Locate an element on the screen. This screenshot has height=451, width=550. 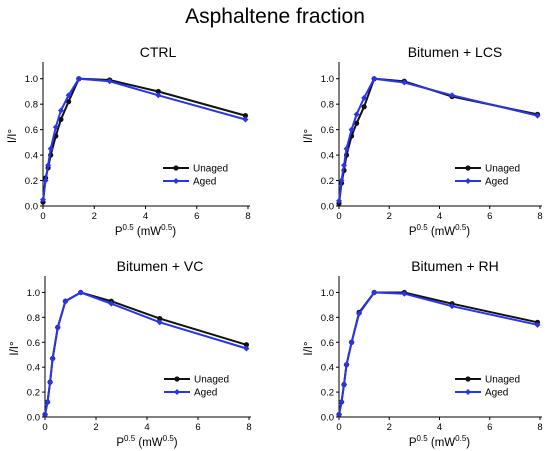
series-line-aged is located at coordinates (438, 353).